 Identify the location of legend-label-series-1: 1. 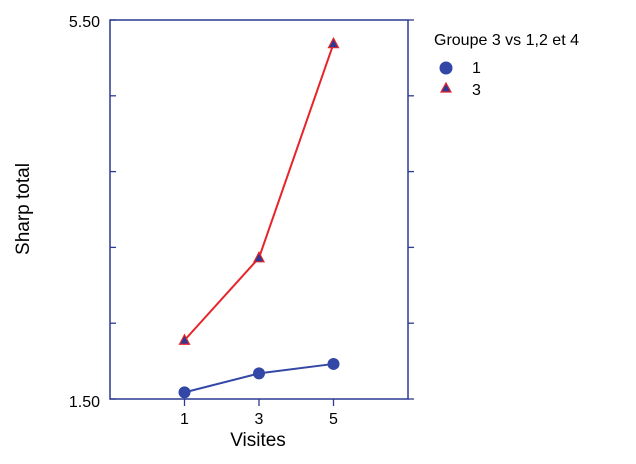
(476, 68).